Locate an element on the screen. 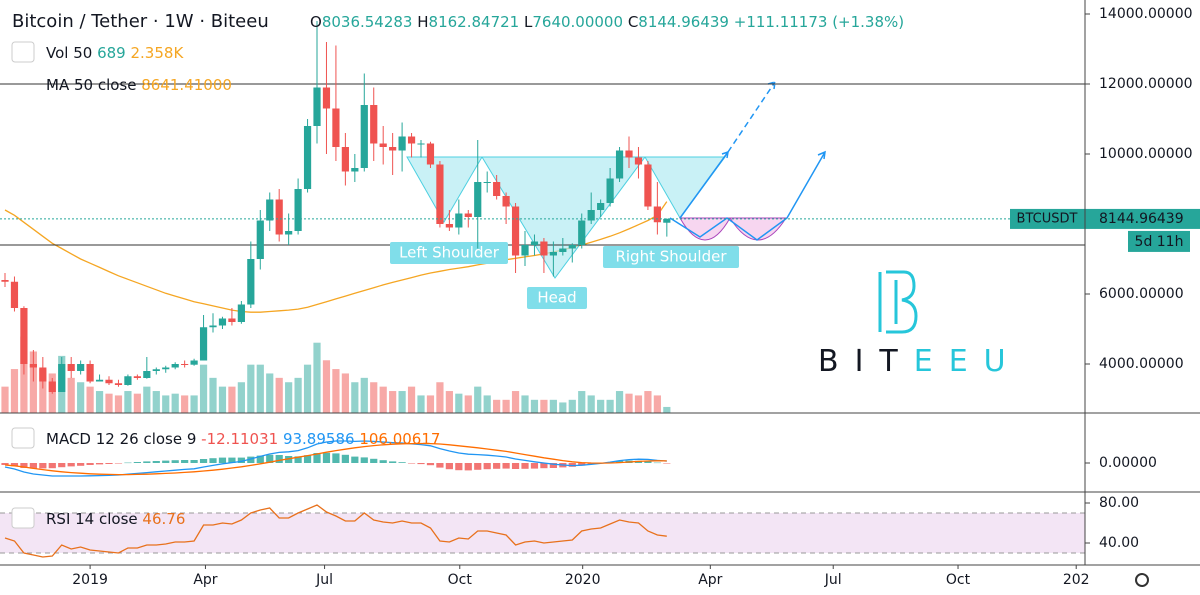 Image resolution: width=1200 pixels, height=595 pixels. annotation: Left Shoulder is located at coordinates (449, 253).